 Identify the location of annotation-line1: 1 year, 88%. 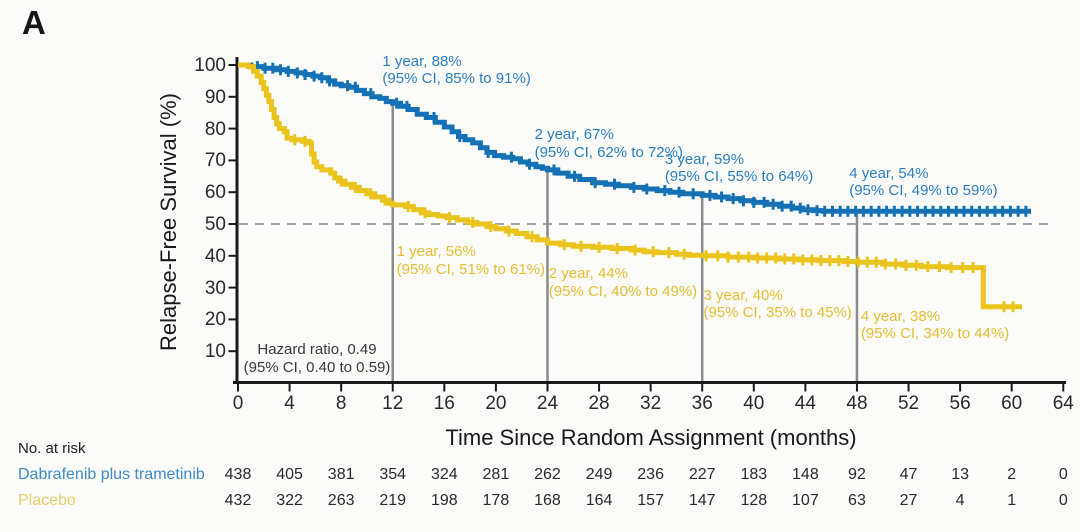
(422, 61).